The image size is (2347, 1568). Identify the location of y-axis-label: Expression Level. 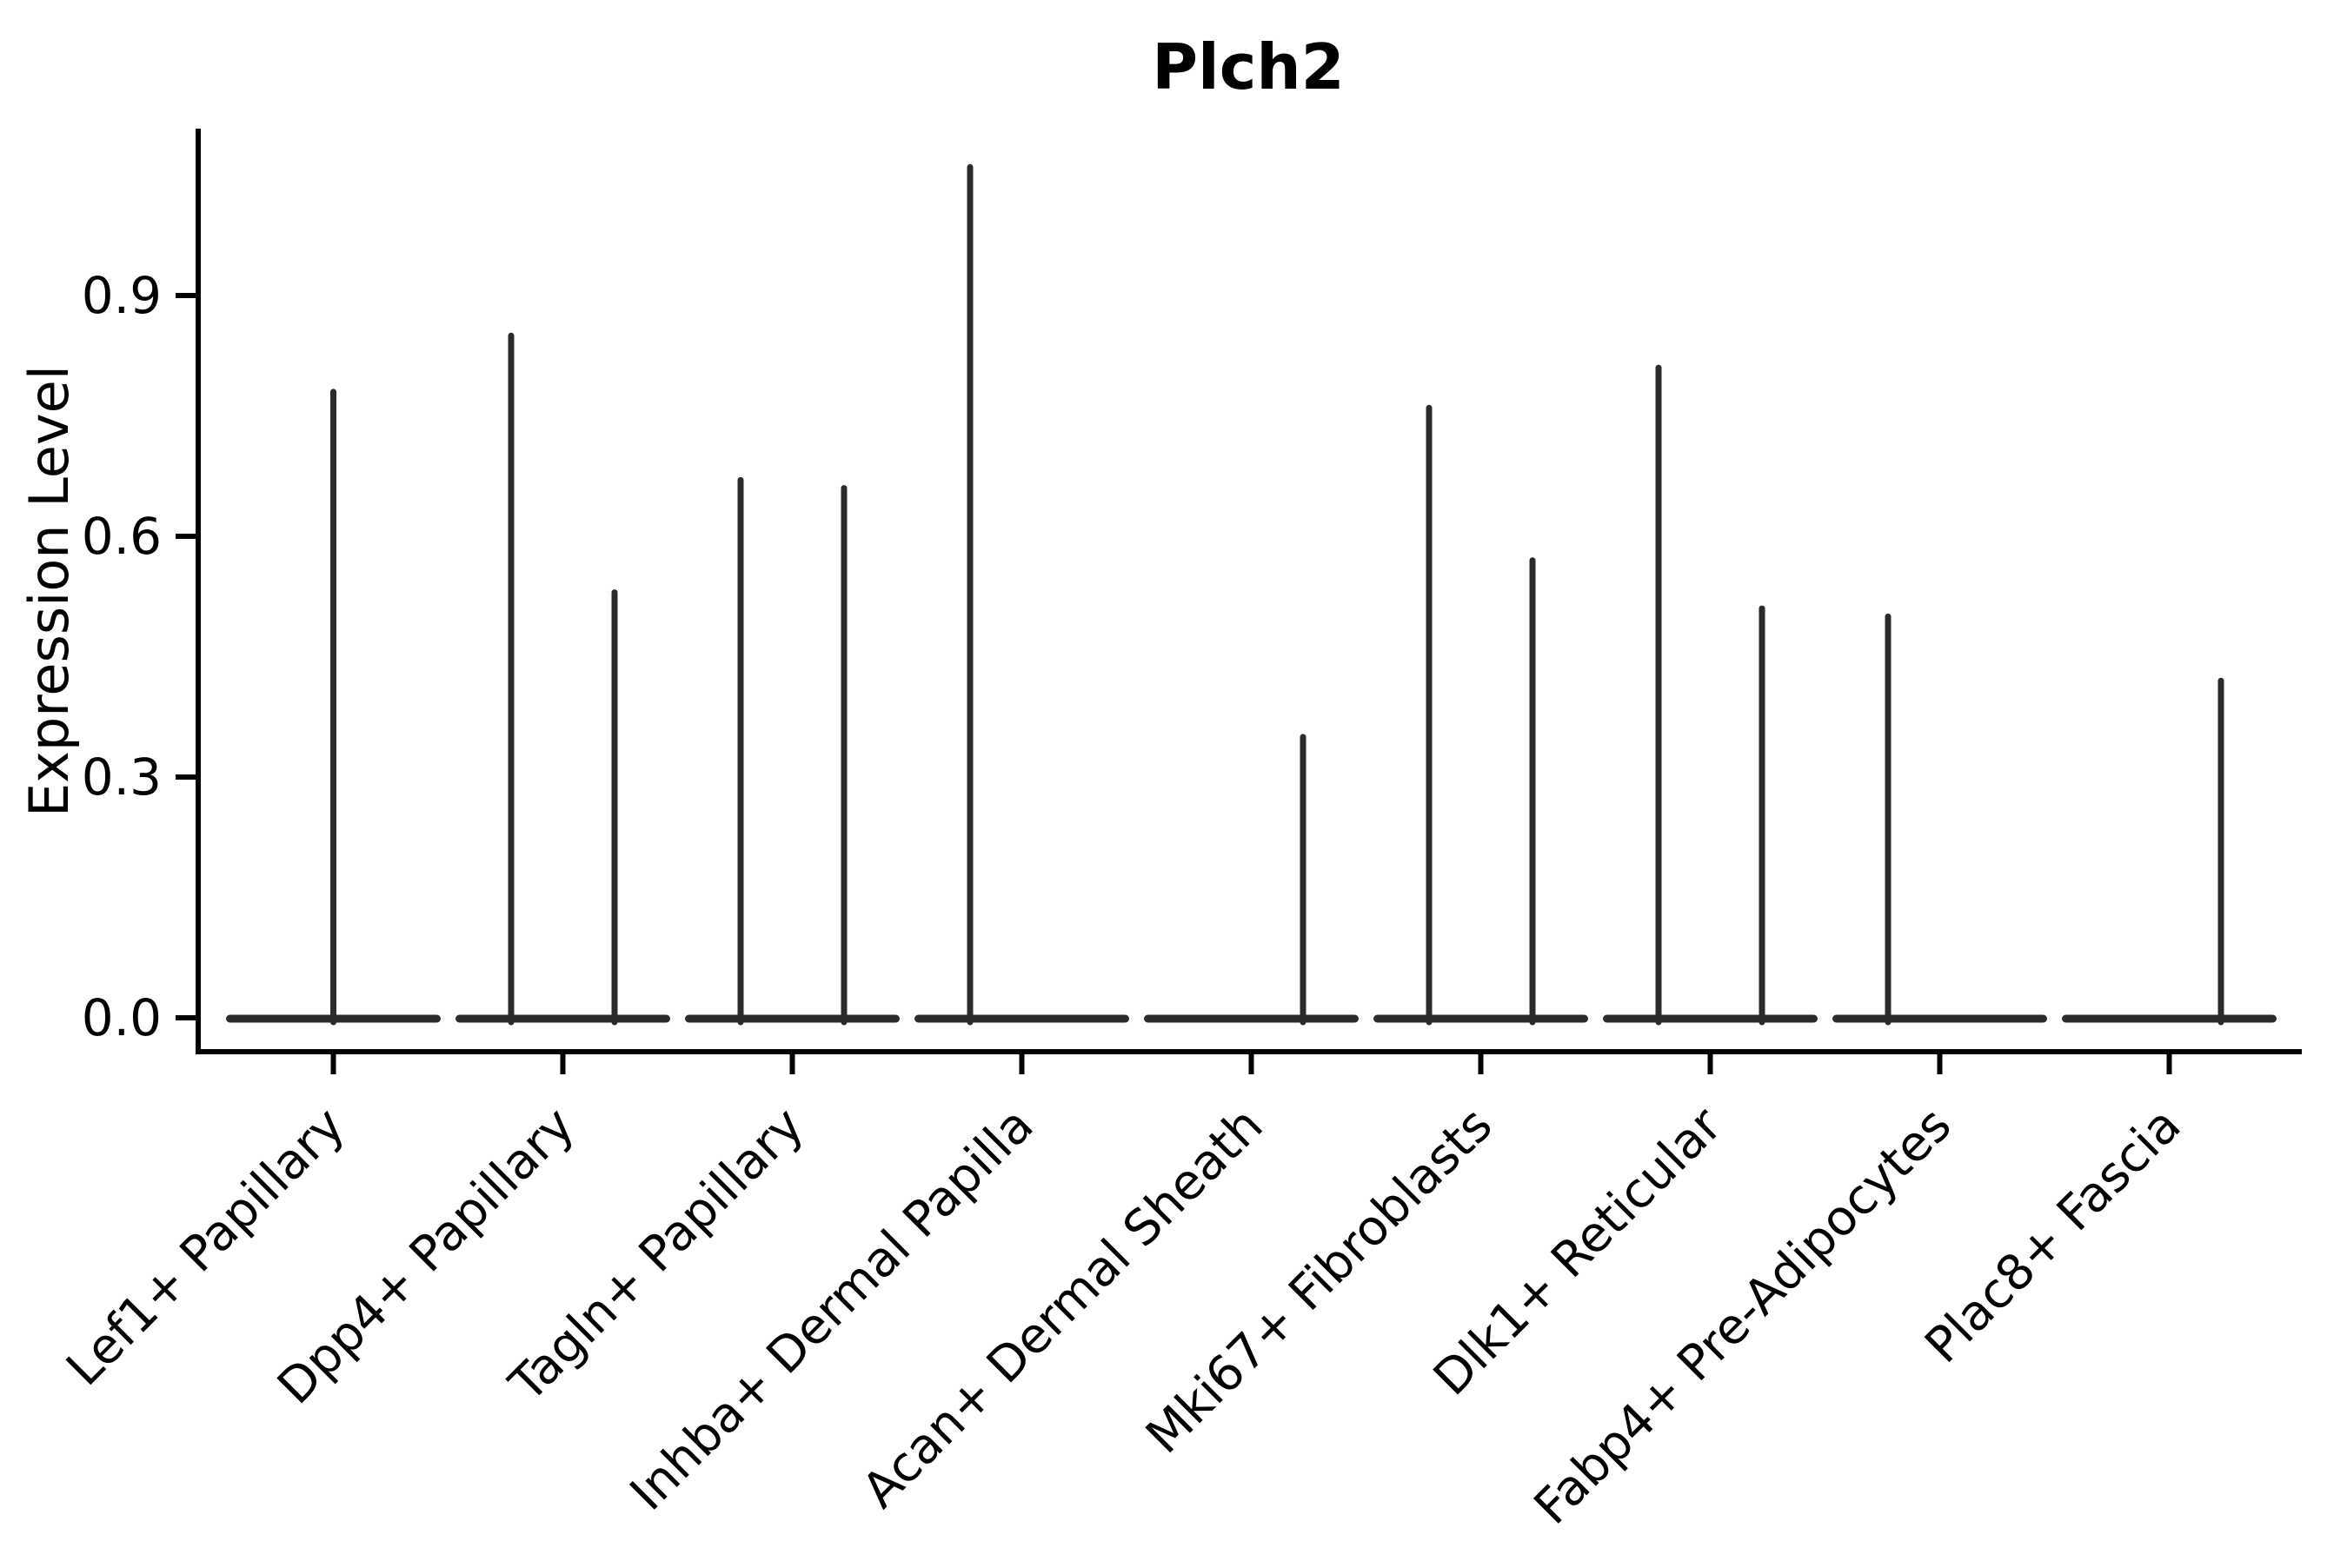
(49, 591).